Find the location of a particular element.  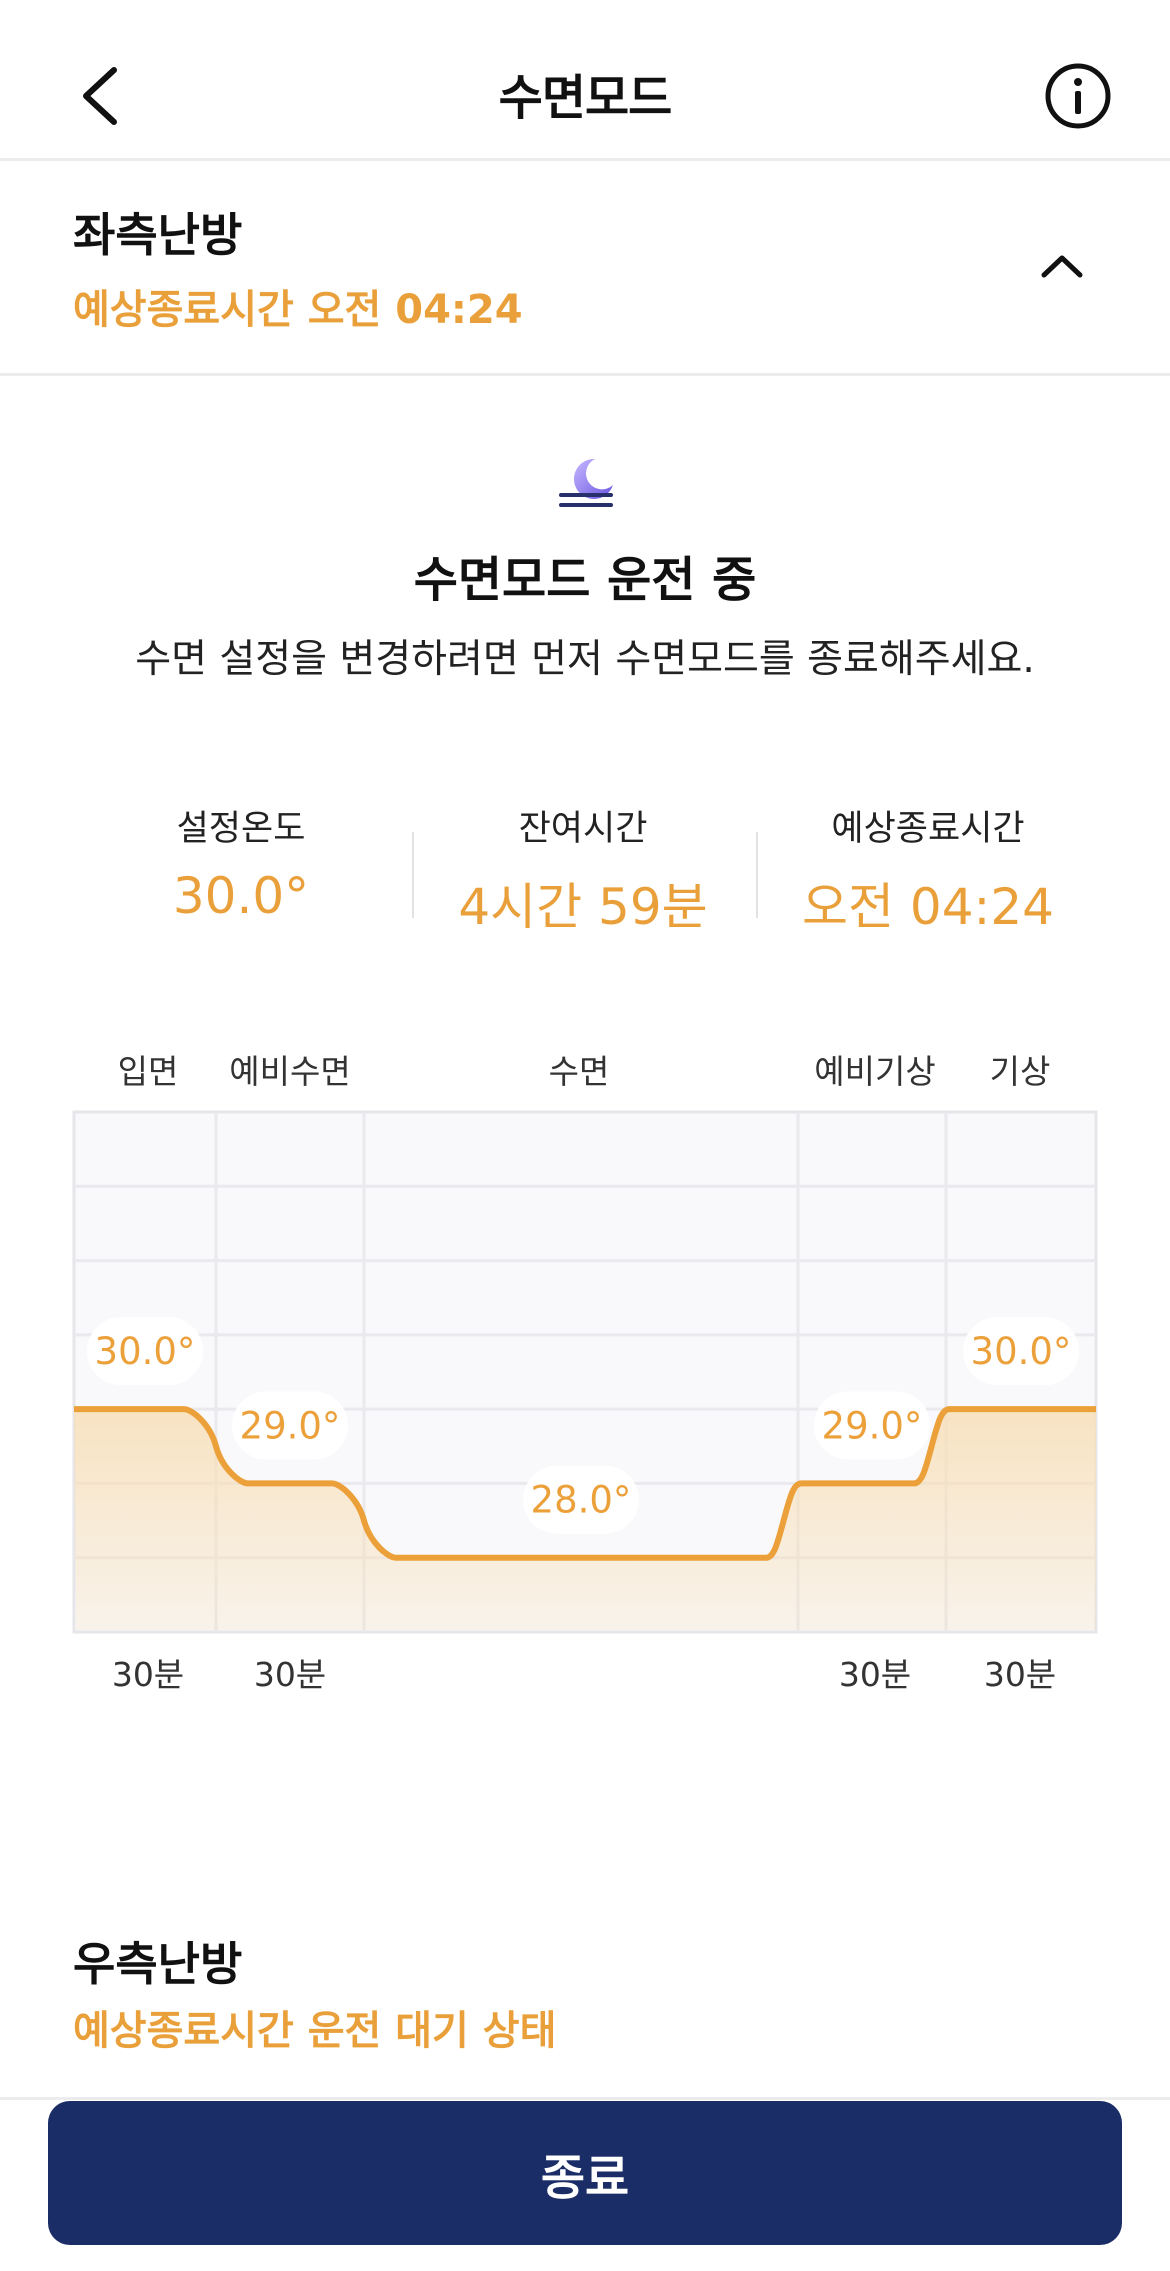

left-zone-section: 좌측난방 예상종료시간 오전 04:24 is located at coordinates (585, 268).